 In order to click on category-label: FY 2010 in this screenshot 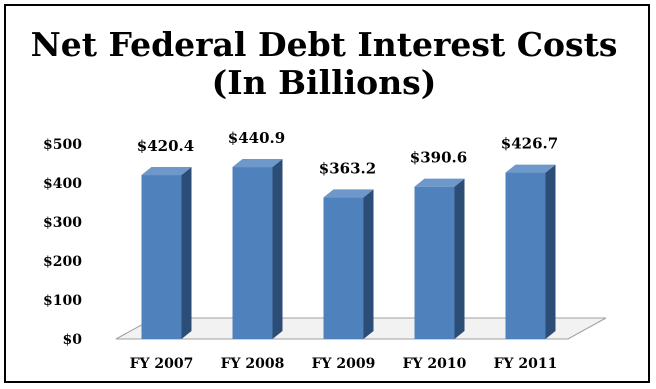, I will do `click(435, 364)`.